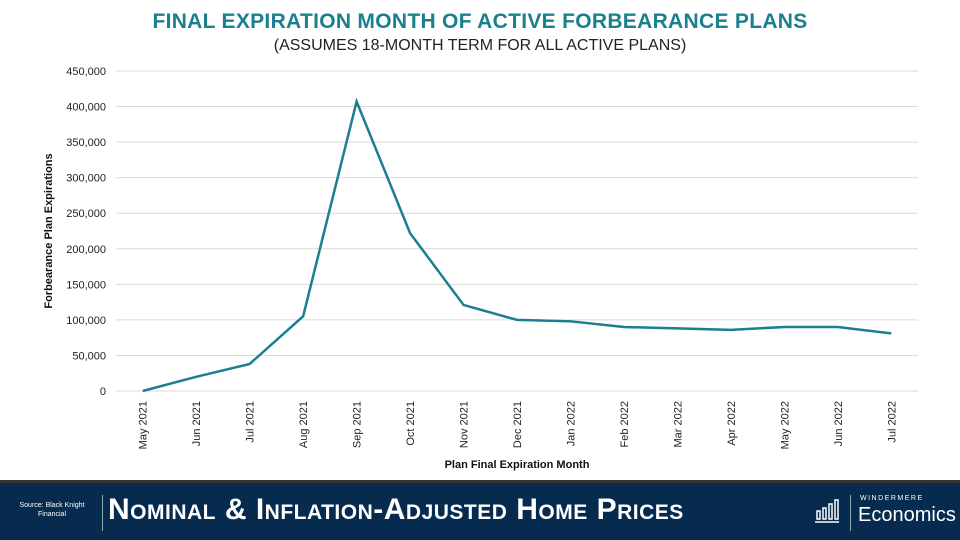  I want to click on y-tick-label: 400,000, so click(86, 108).